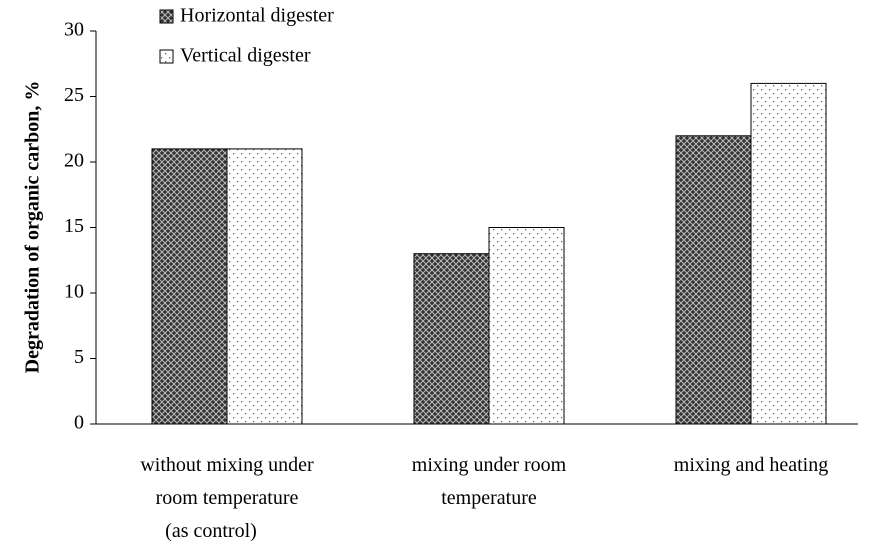 This screenshot has width=874, height=549. I want to click on x-tick-label-line: (as control), so click(211, 531).